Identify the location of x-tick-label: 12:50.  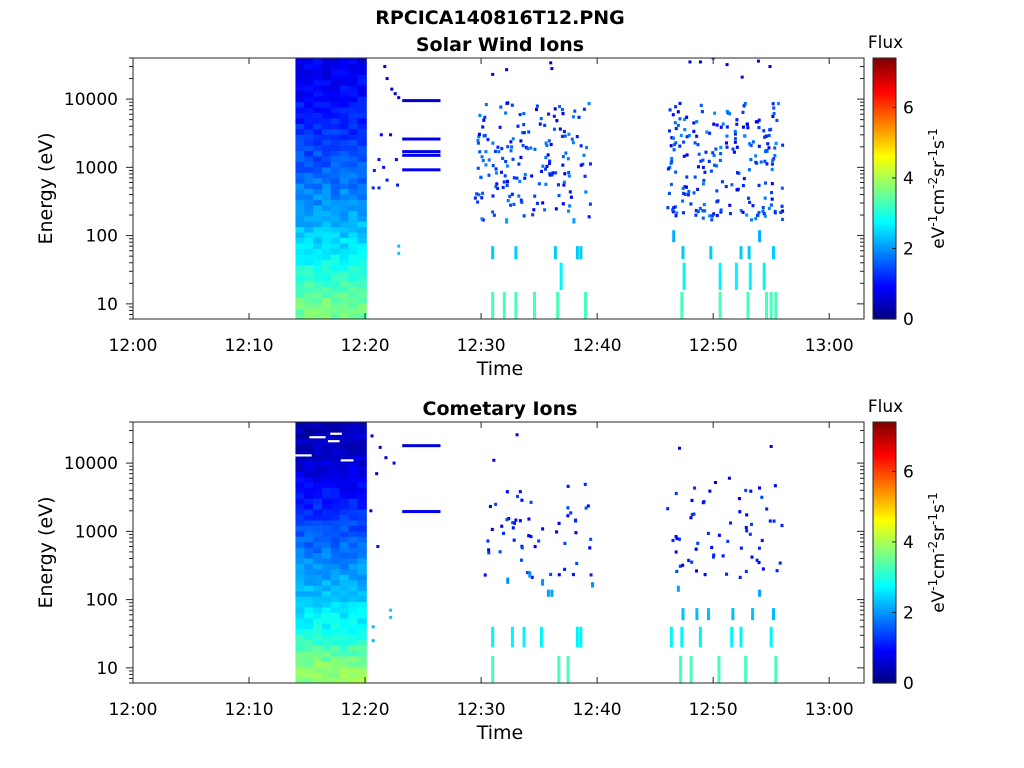
(713, 346).